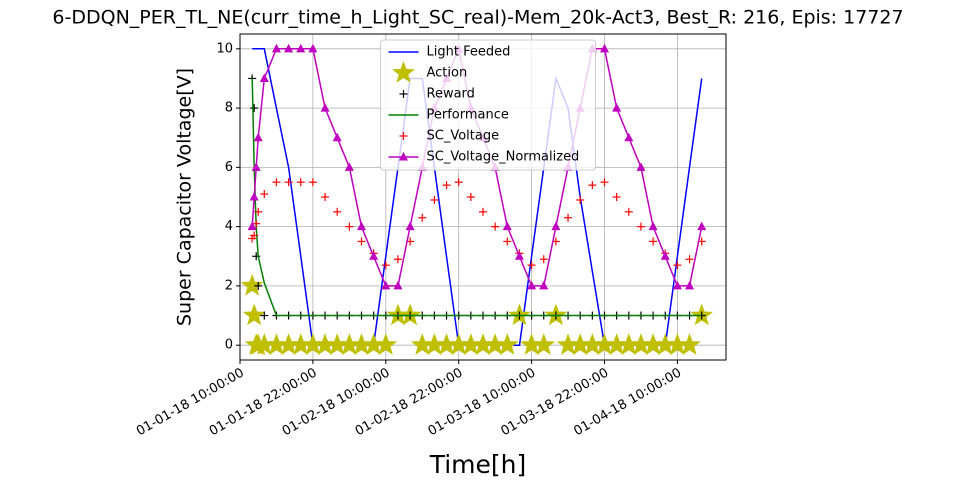 Image resolution: width=956 pixels, height=490 pixels. Describe the element at coordinates (224, 48) in the screenshot. I see `y-tick-label: 10` at that location.